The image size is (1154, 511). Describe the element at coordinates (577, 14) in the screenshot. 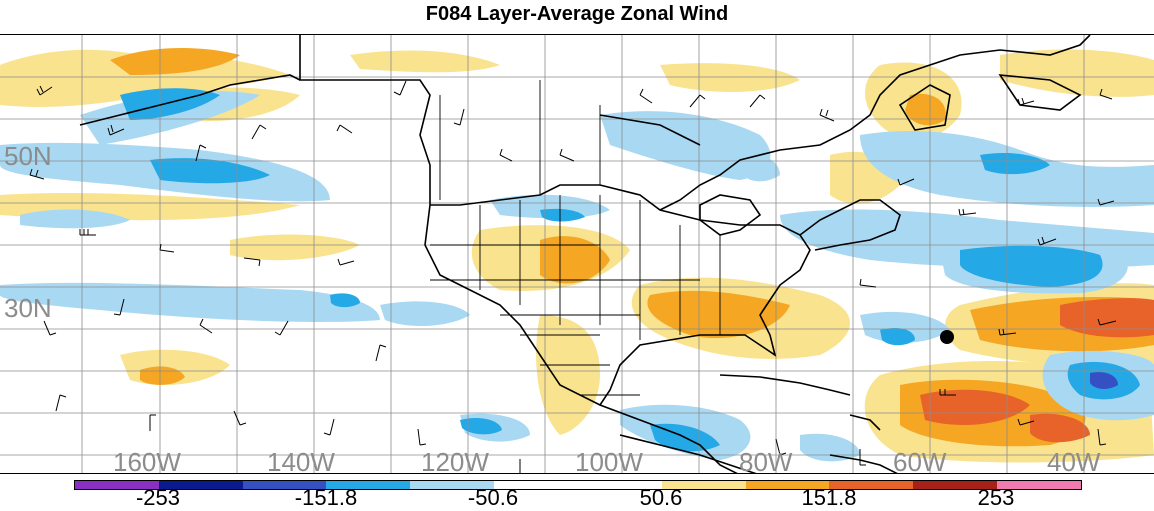

I see `map-title: F084 Layer-Average Zonal Wind` at that location.